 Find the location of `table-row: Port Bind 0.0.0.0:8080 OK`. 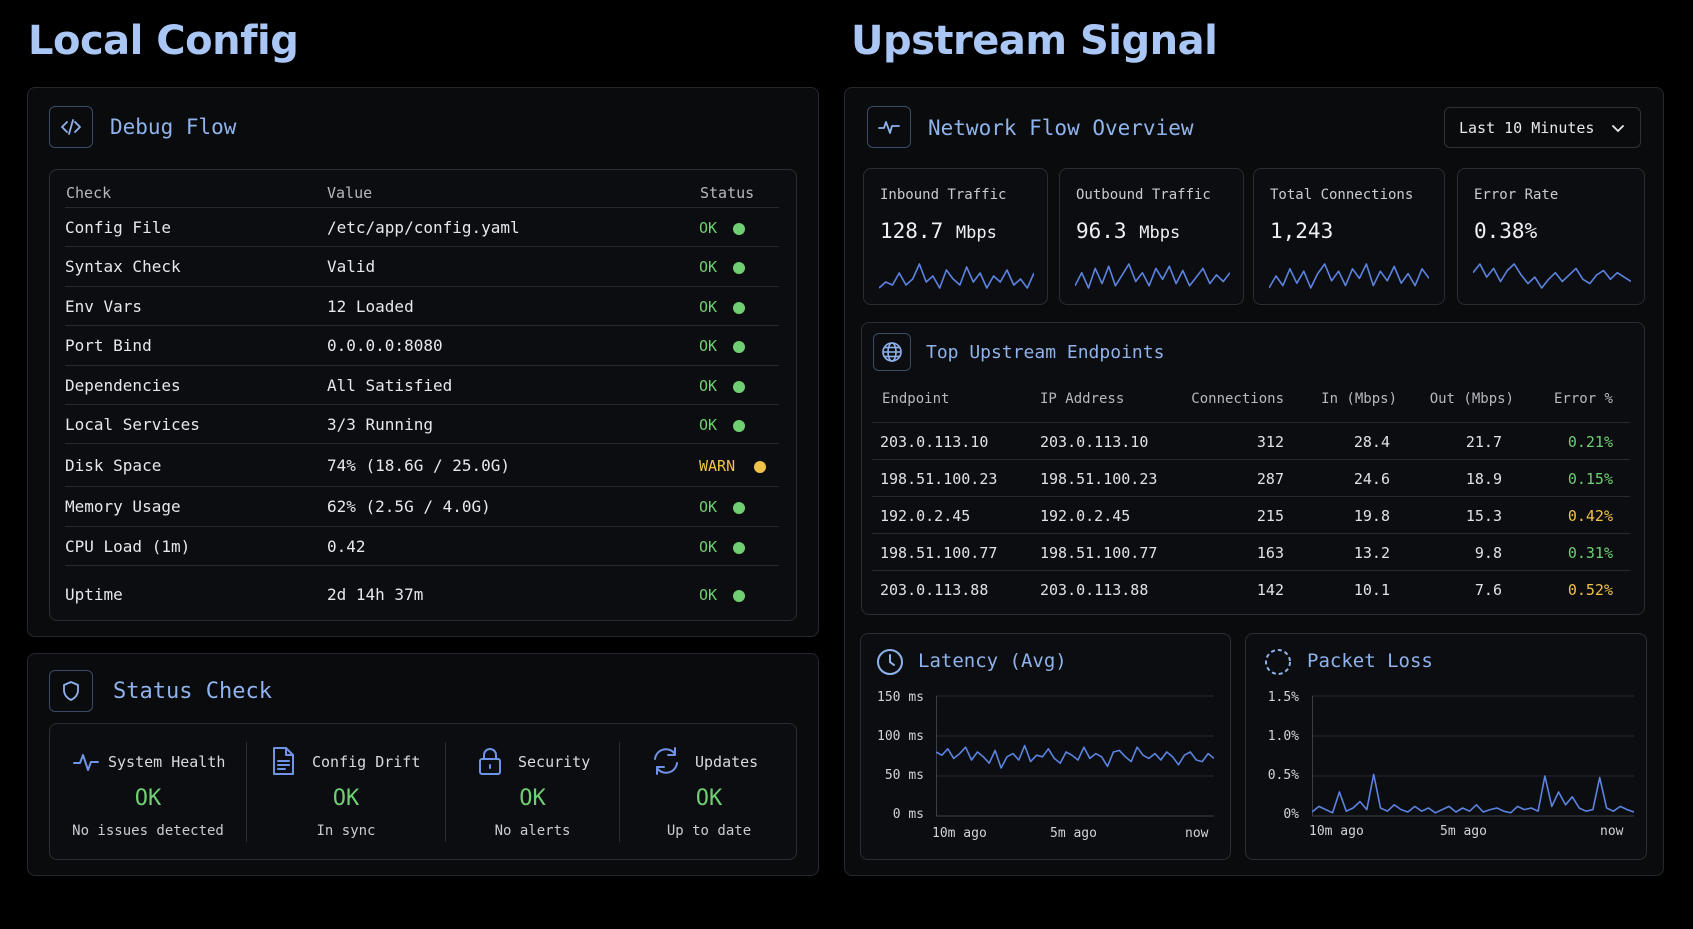

table-row: Port Bind 0.0.0.0:8080 OK is located at coordinates (422, 345).